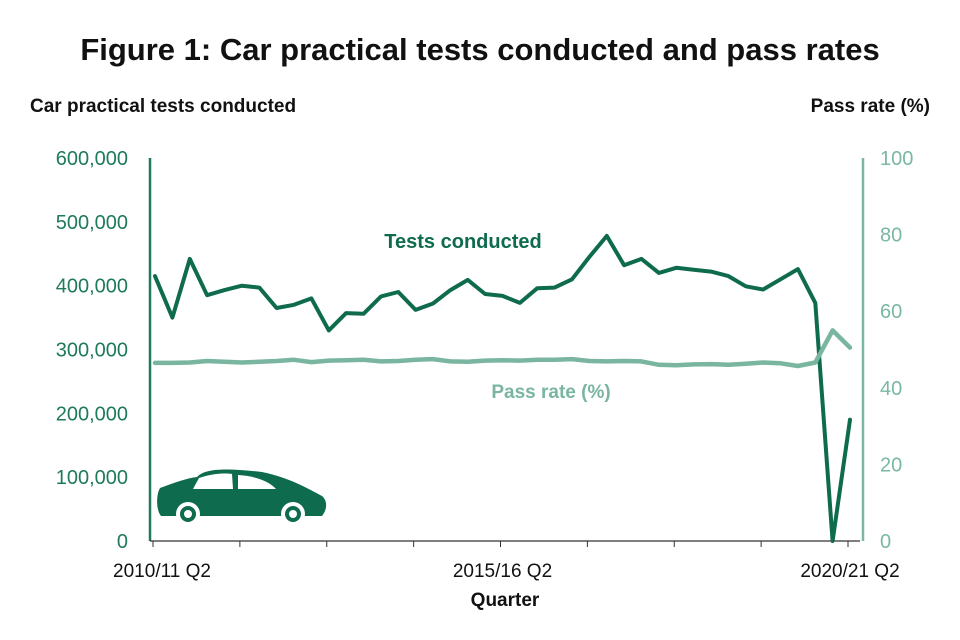 This screenshot has height=640, width=960. Describe the element at coordinates (162, 571) in the screenshot. I see `x-tick-label: 2010/11 Q2` at that location.